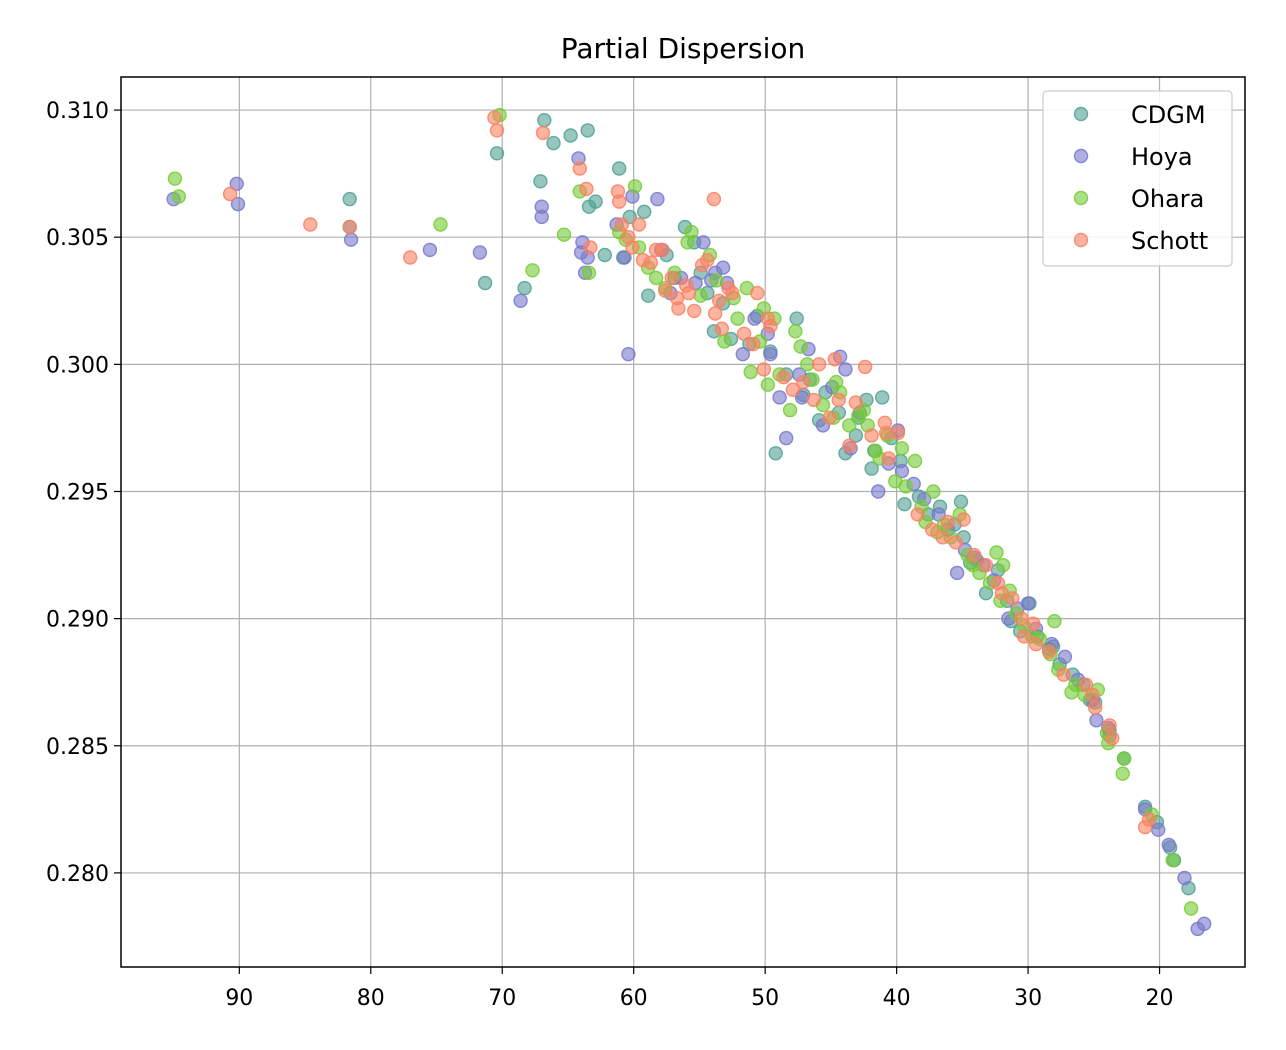 Image resolution: width=1286 pixels, height=1050 pixels. I want to click on legend-label: CDGM, so click(1168, 115).